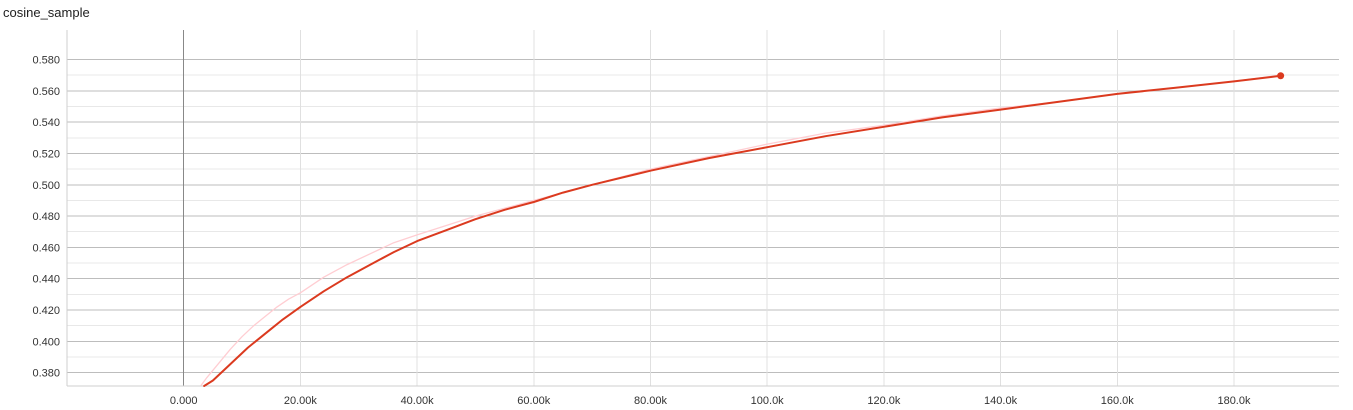 Image resolution: width=1353 pixels, height=410 pixels. I want to click on y-tick-label: 0.400, so click(46, 342).